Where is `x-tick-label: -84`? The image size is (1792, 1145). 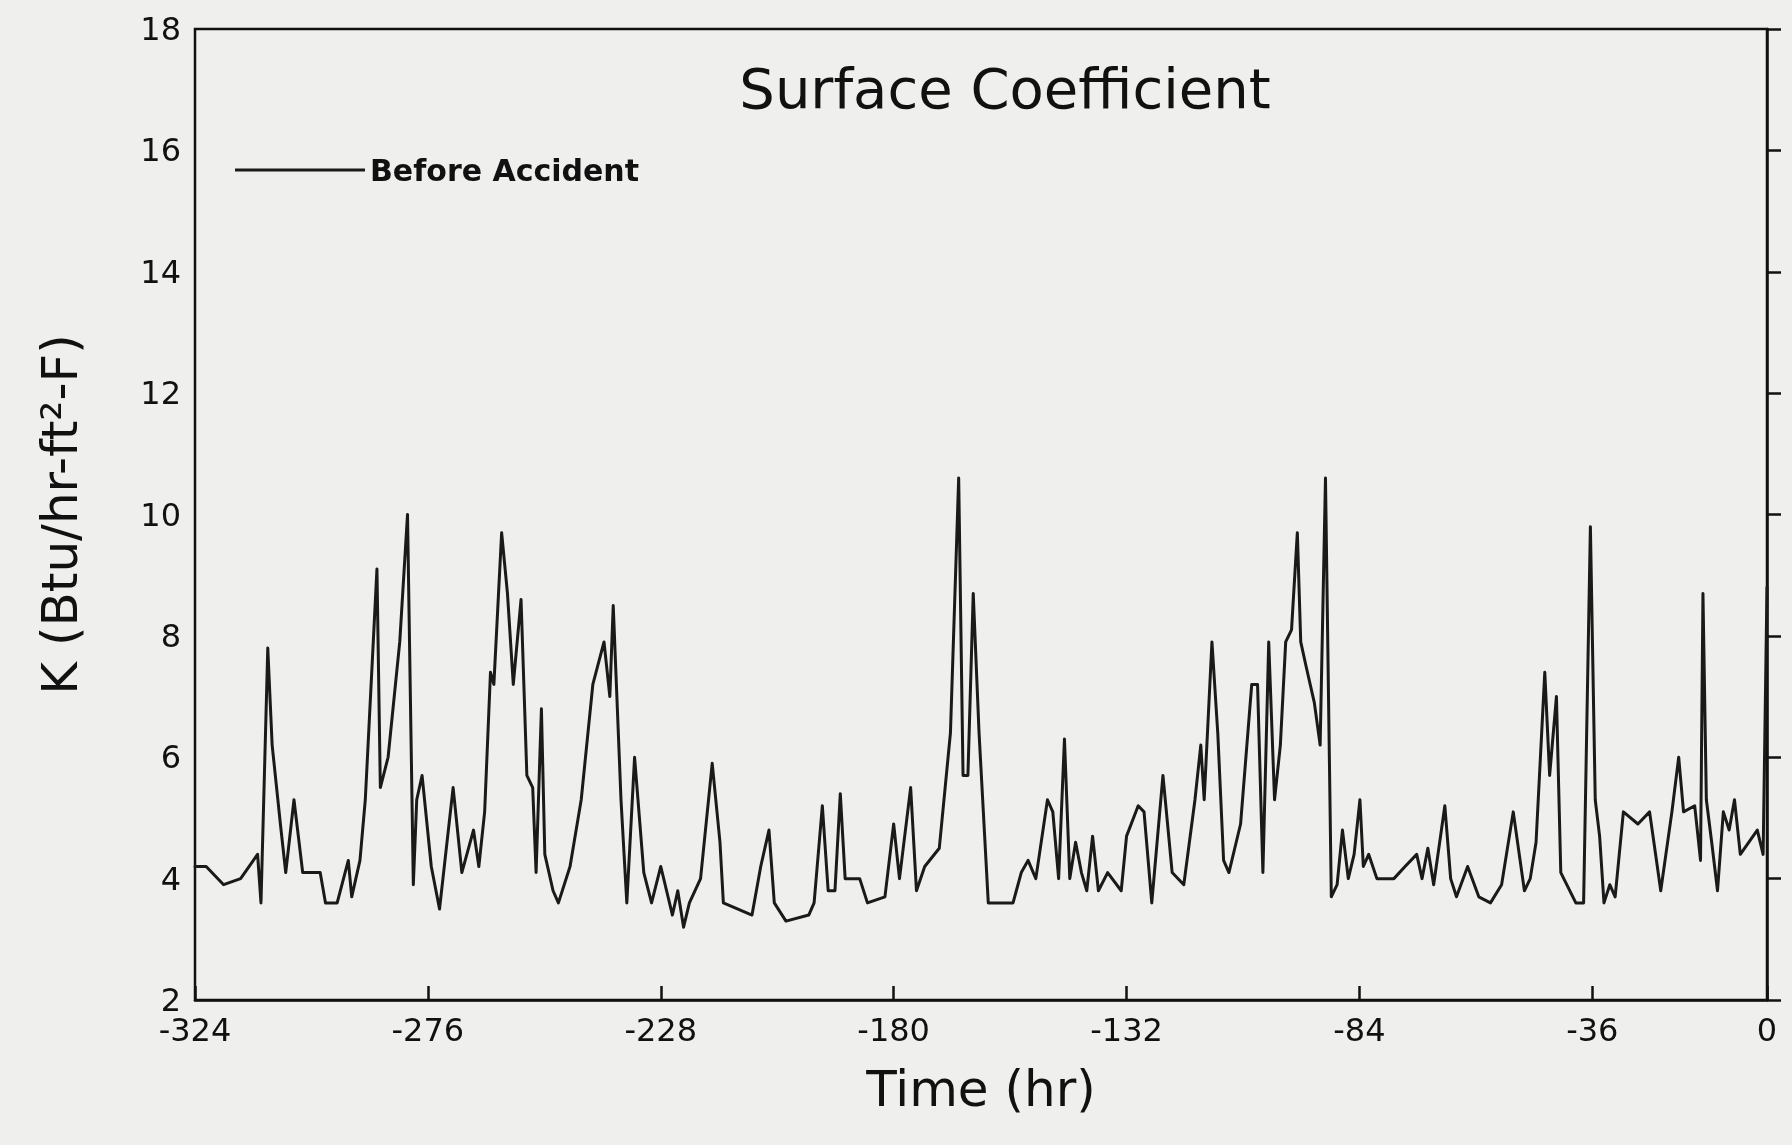 x-tick-label: -84 is located at coordinates (1359, 1030).